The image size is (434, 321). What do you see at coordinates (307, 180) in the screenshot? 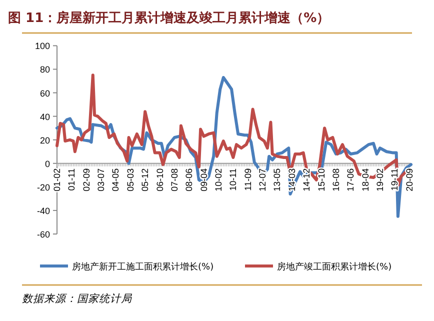
I see `x-tick-label: 14-12` at bounding box center [307, 180].